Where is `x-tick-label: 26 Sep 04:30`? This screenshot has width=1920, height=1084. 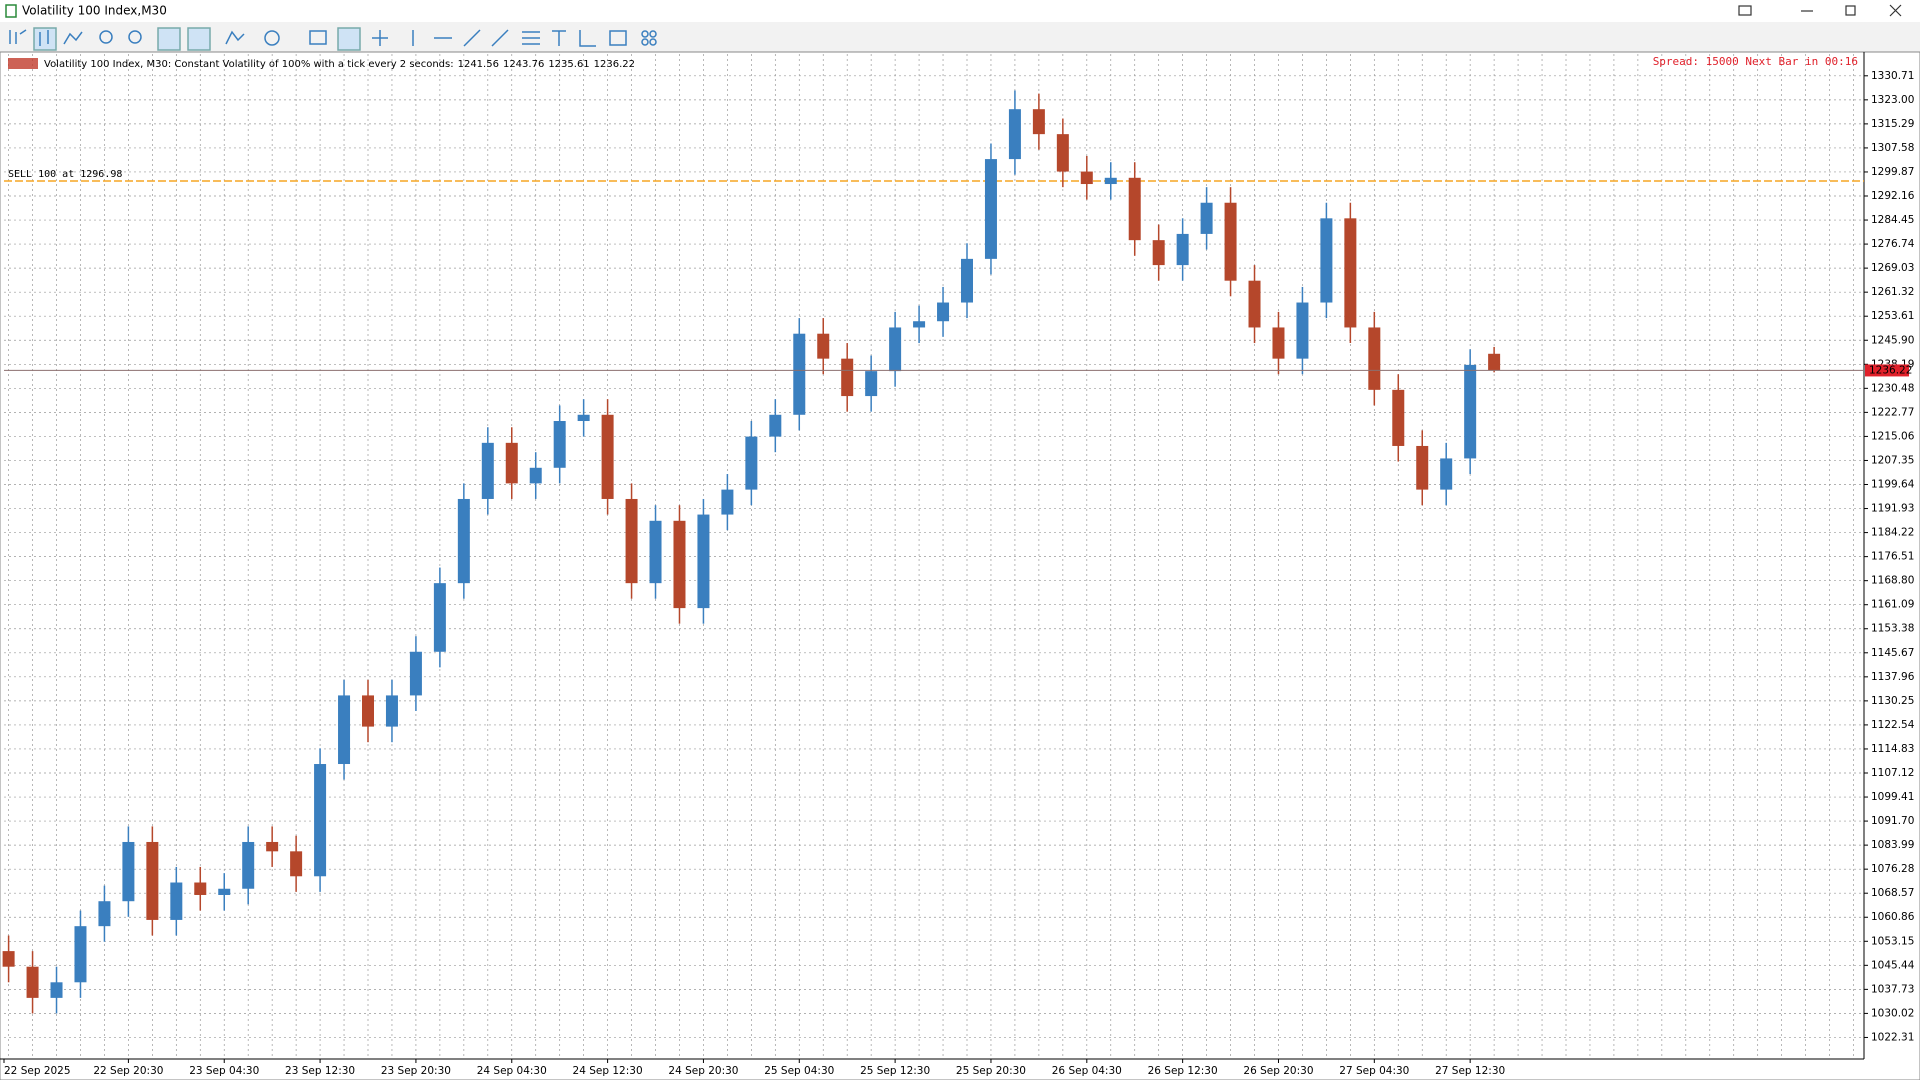 x-tick-label: 26 Sep 04:30 is located at coordinates (1087, 1071).